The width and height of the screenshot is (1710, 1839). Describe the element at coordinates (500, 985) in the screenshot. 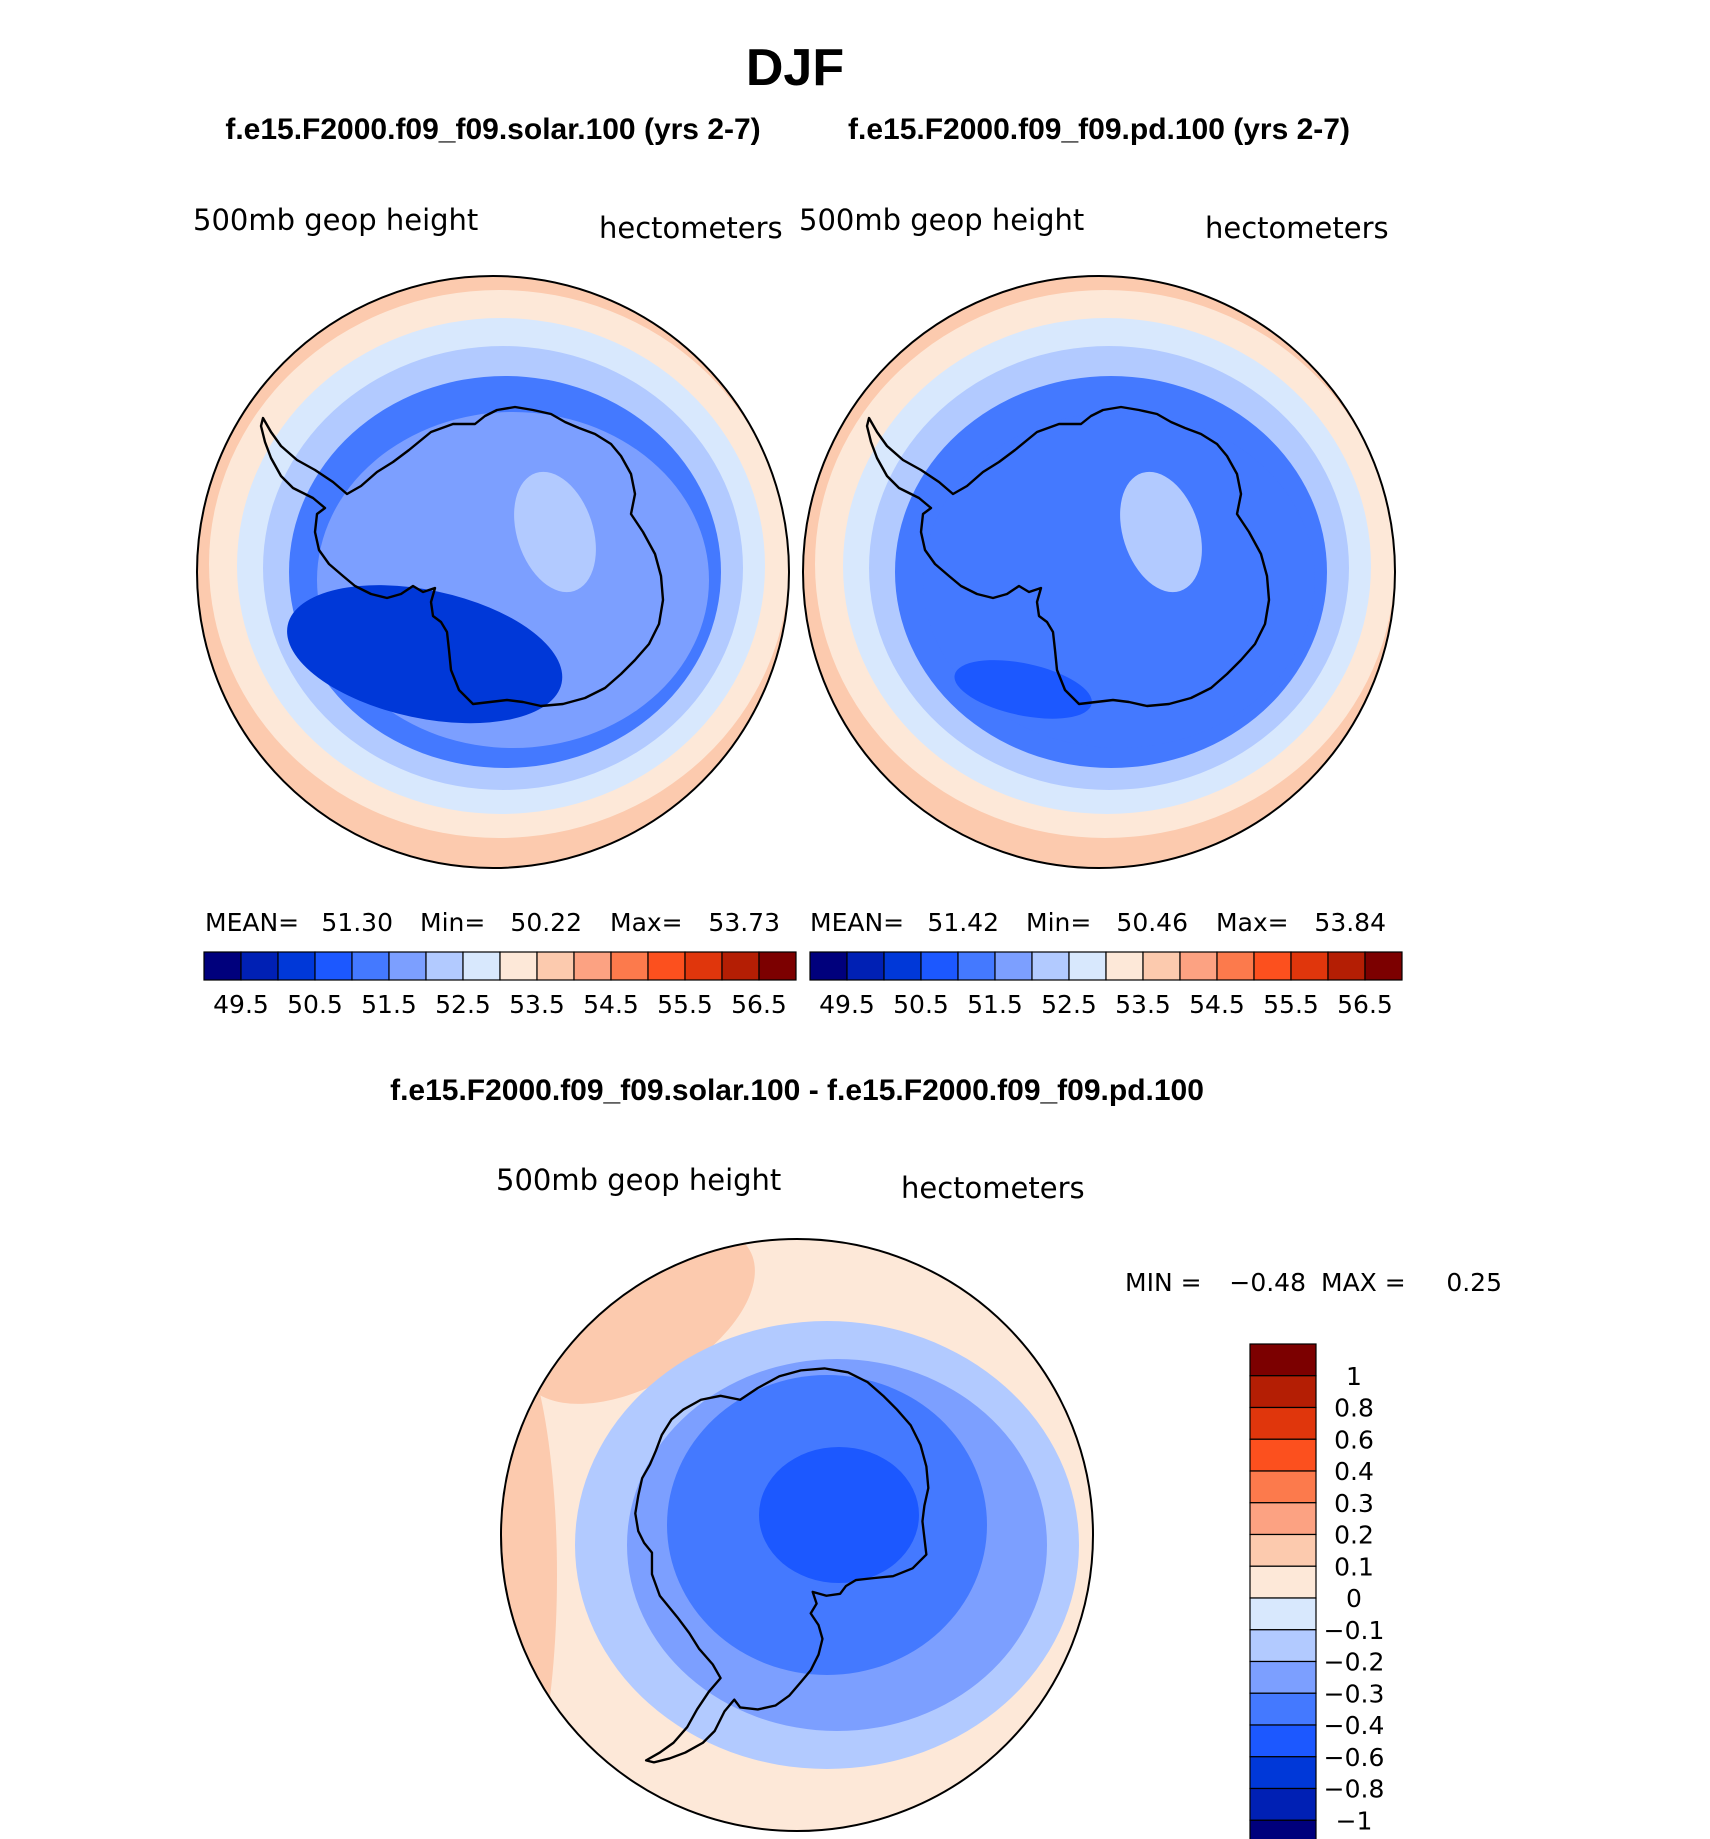

I see `colorbar-solar: 49.5 50.5 51.5 52.5 53.5 54.5 55.5 56.5` at that location.